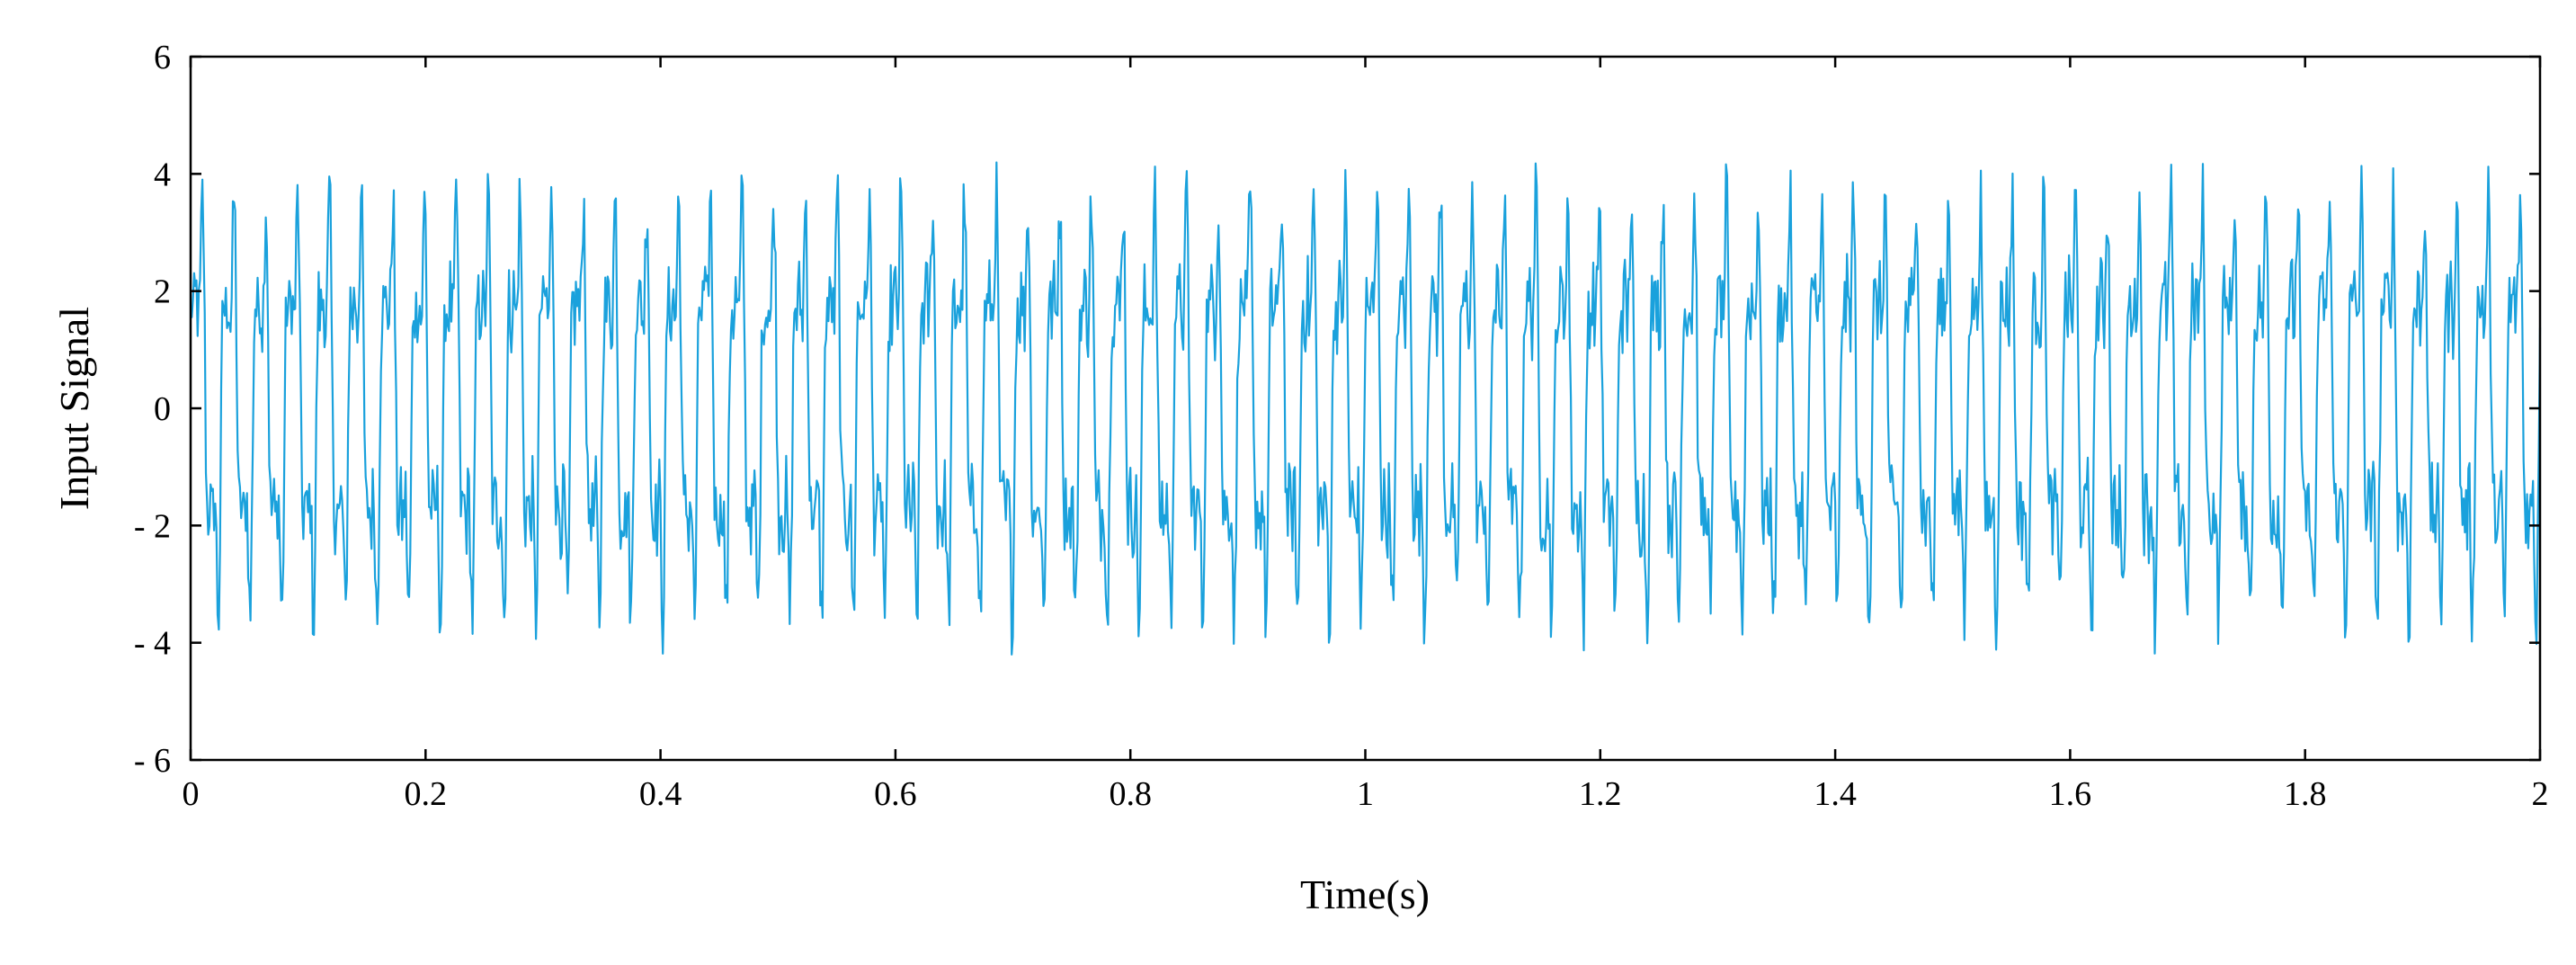 Image resolution: width=2576 pixels, height=965 pixels. I want to click on y-tick-label: - 4, so click(153, 644).